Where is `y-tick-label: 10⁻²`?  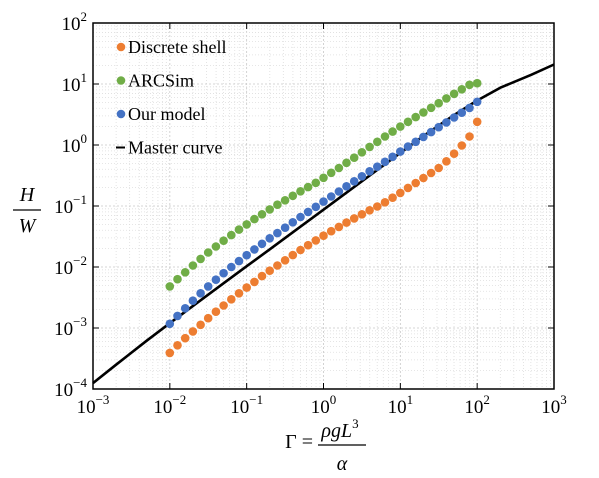
y-tick-label: 10⁻² is located at coordinates (70, 266).